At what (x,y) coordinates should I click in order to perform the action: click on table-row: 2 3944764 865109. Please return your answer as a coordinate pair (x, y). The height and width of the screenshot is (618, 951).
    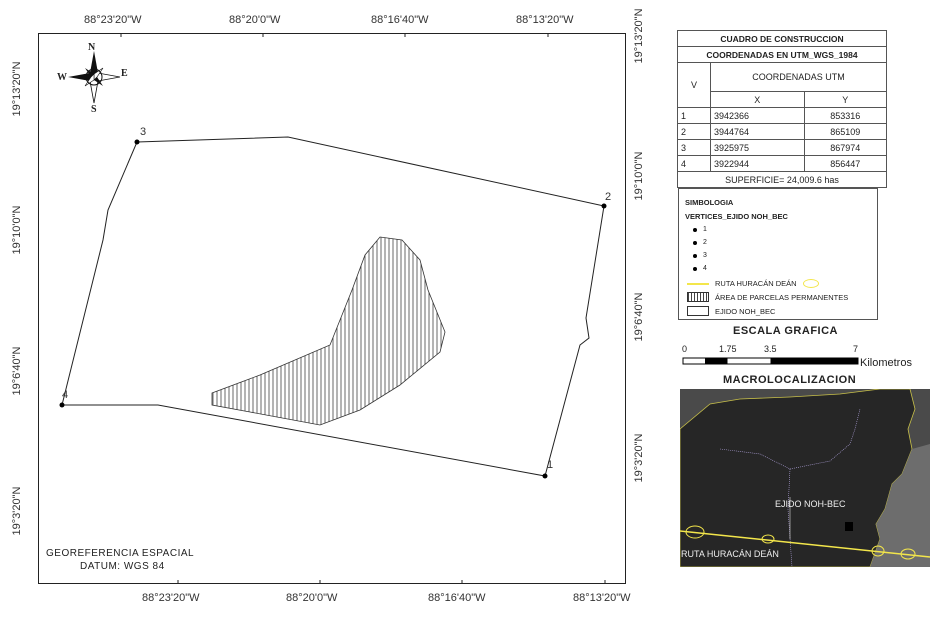
    Looking at the image, I should click on (782, 131).